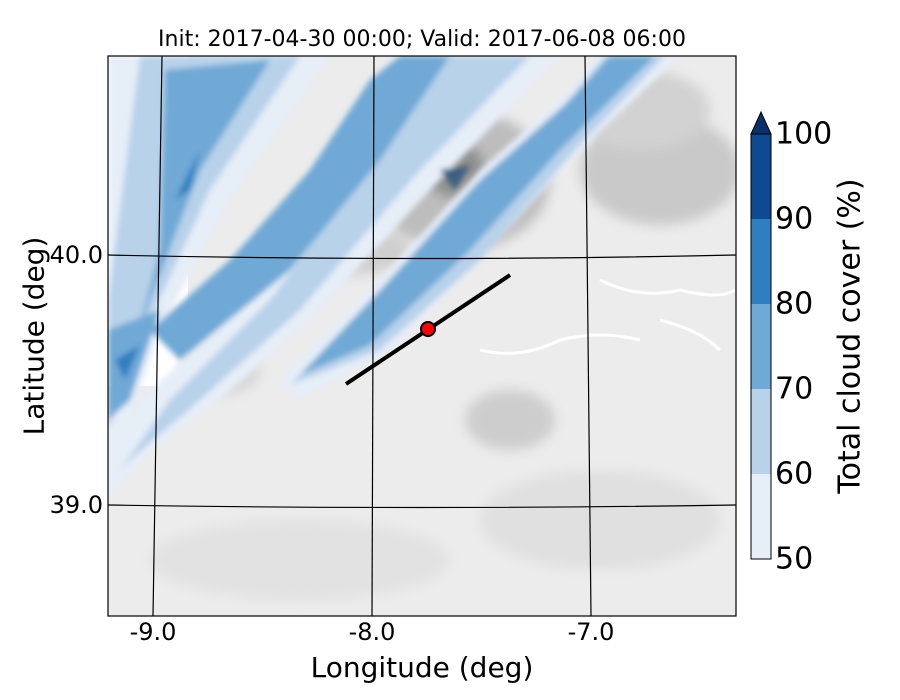 This screenshot has height=700, width=900. Describe the element at coordinates (794, 304) in the screenshot. I see `colorbar-tick-label: 80` at that location.